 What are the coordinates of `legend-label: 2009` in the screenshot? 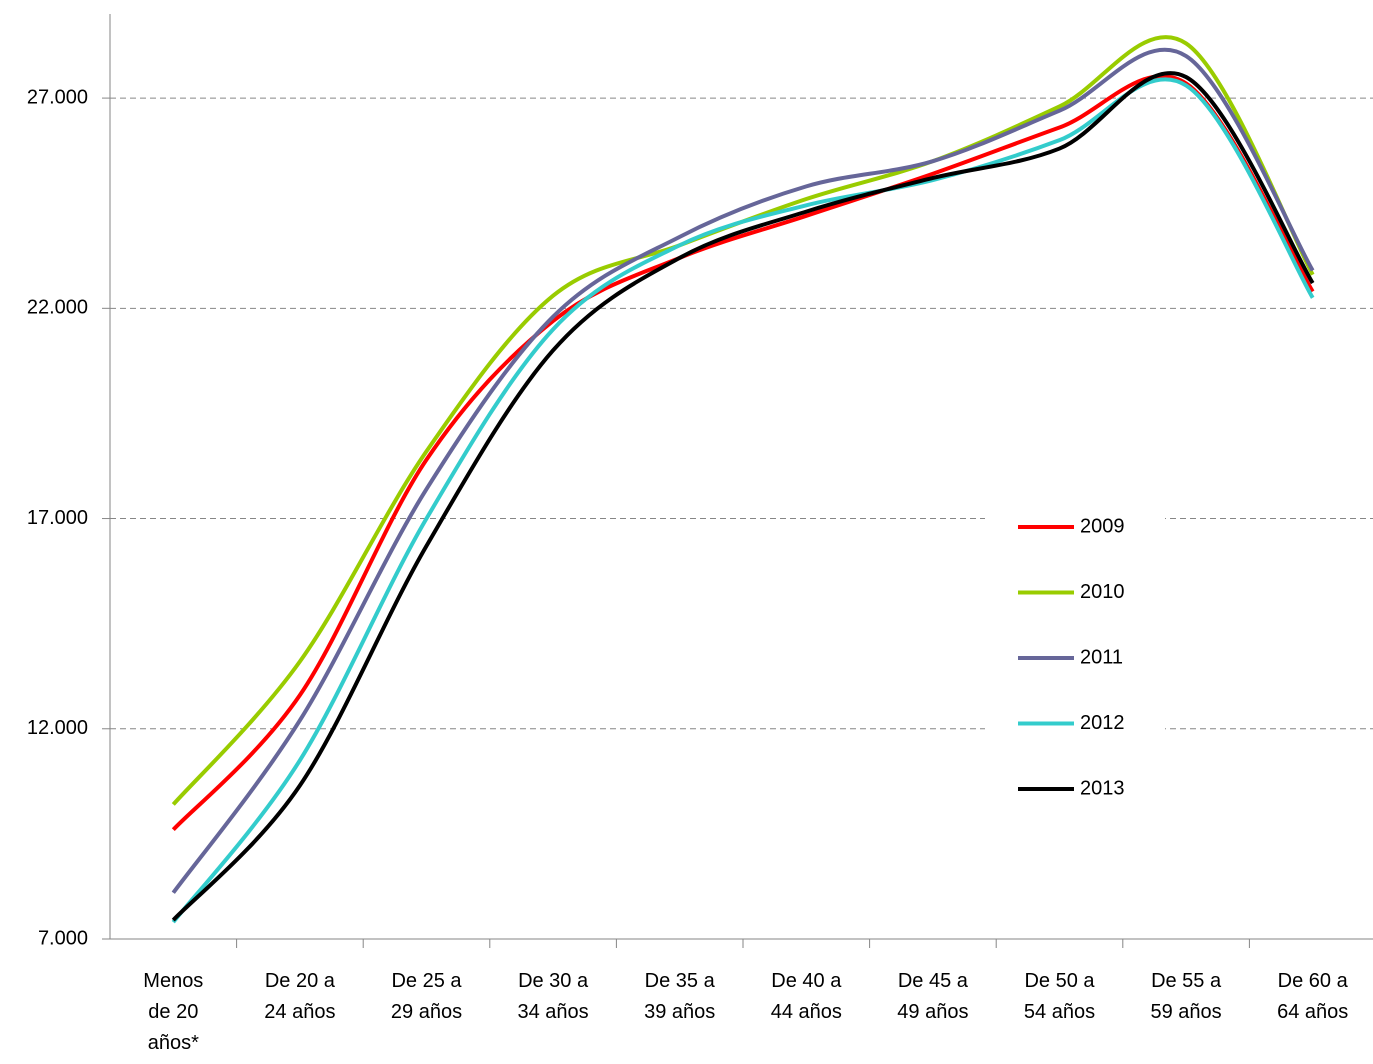 It's located at (1102, 526).